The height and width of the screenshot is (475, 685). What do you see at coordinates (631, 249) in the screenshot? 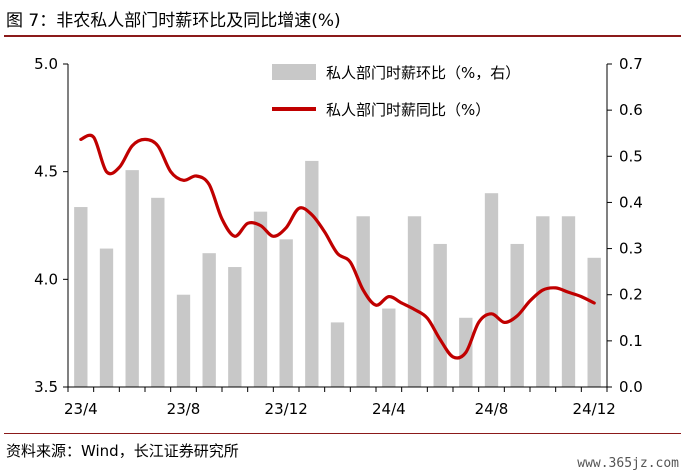
I see `right-tick-label: 0.3` at bounding box center [631, 249].